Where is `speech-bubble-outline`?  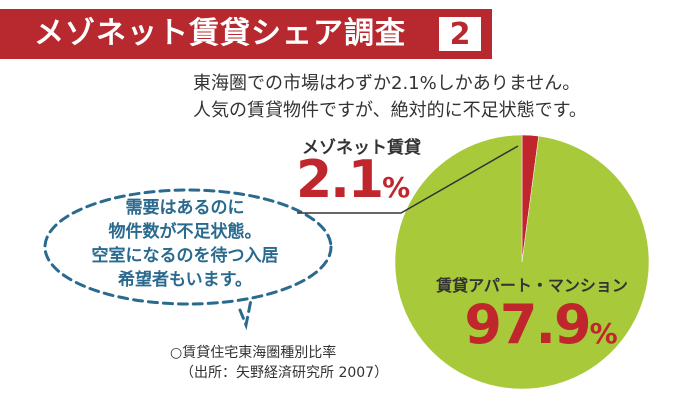
speech-bubble-outline is located at coordinates (246, 312).